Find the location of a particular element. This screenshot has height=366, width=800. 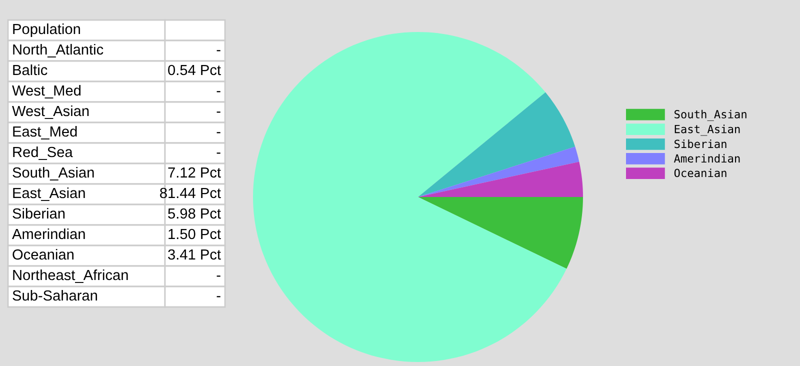

text: 3.41 Pct is located at coordinates (194, 254).